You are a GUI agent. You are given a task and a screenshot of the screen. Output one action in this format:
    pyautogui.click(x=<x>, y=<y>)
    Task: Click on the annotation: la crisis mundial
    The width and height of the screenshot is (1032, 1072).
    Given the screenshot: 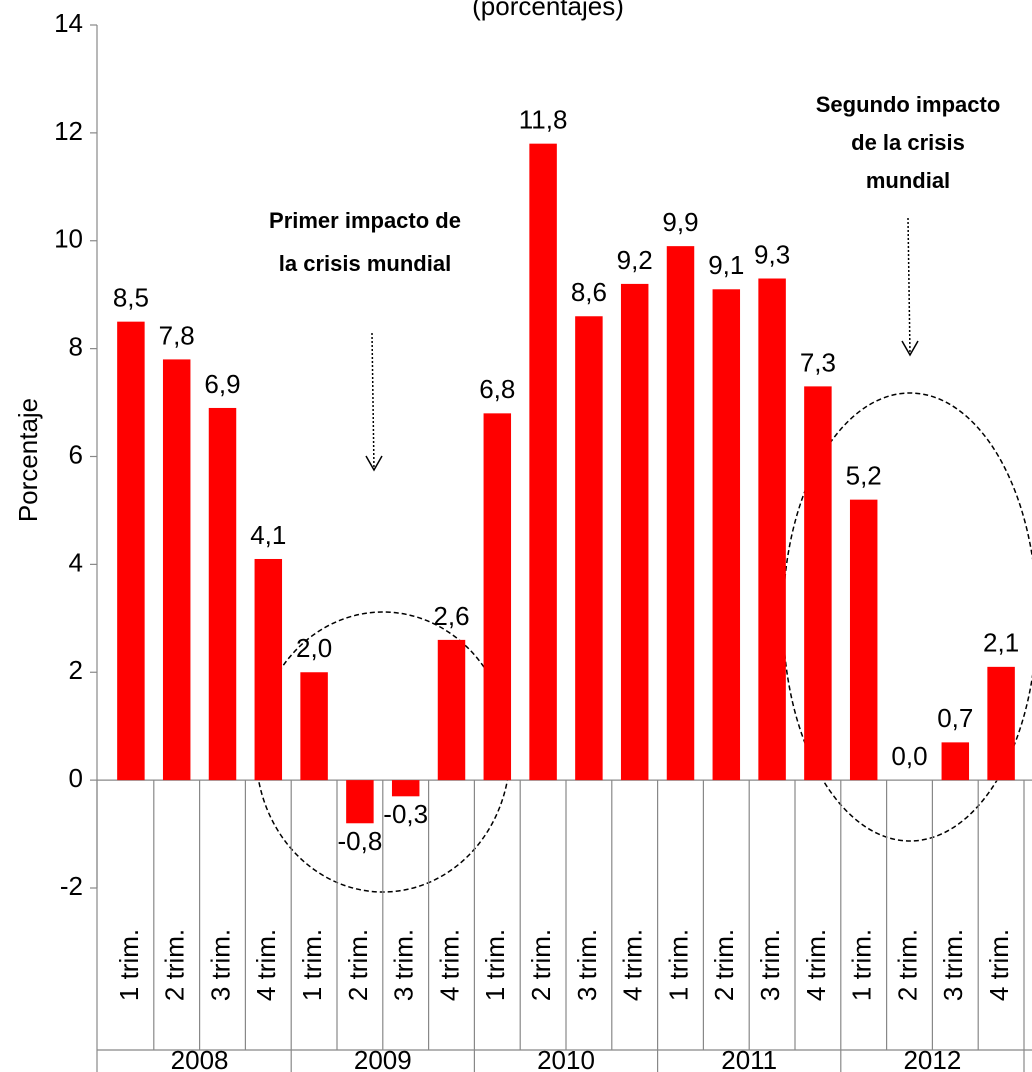 What is the action you would take?
    pyautogui.click(x=365, y=263)
    